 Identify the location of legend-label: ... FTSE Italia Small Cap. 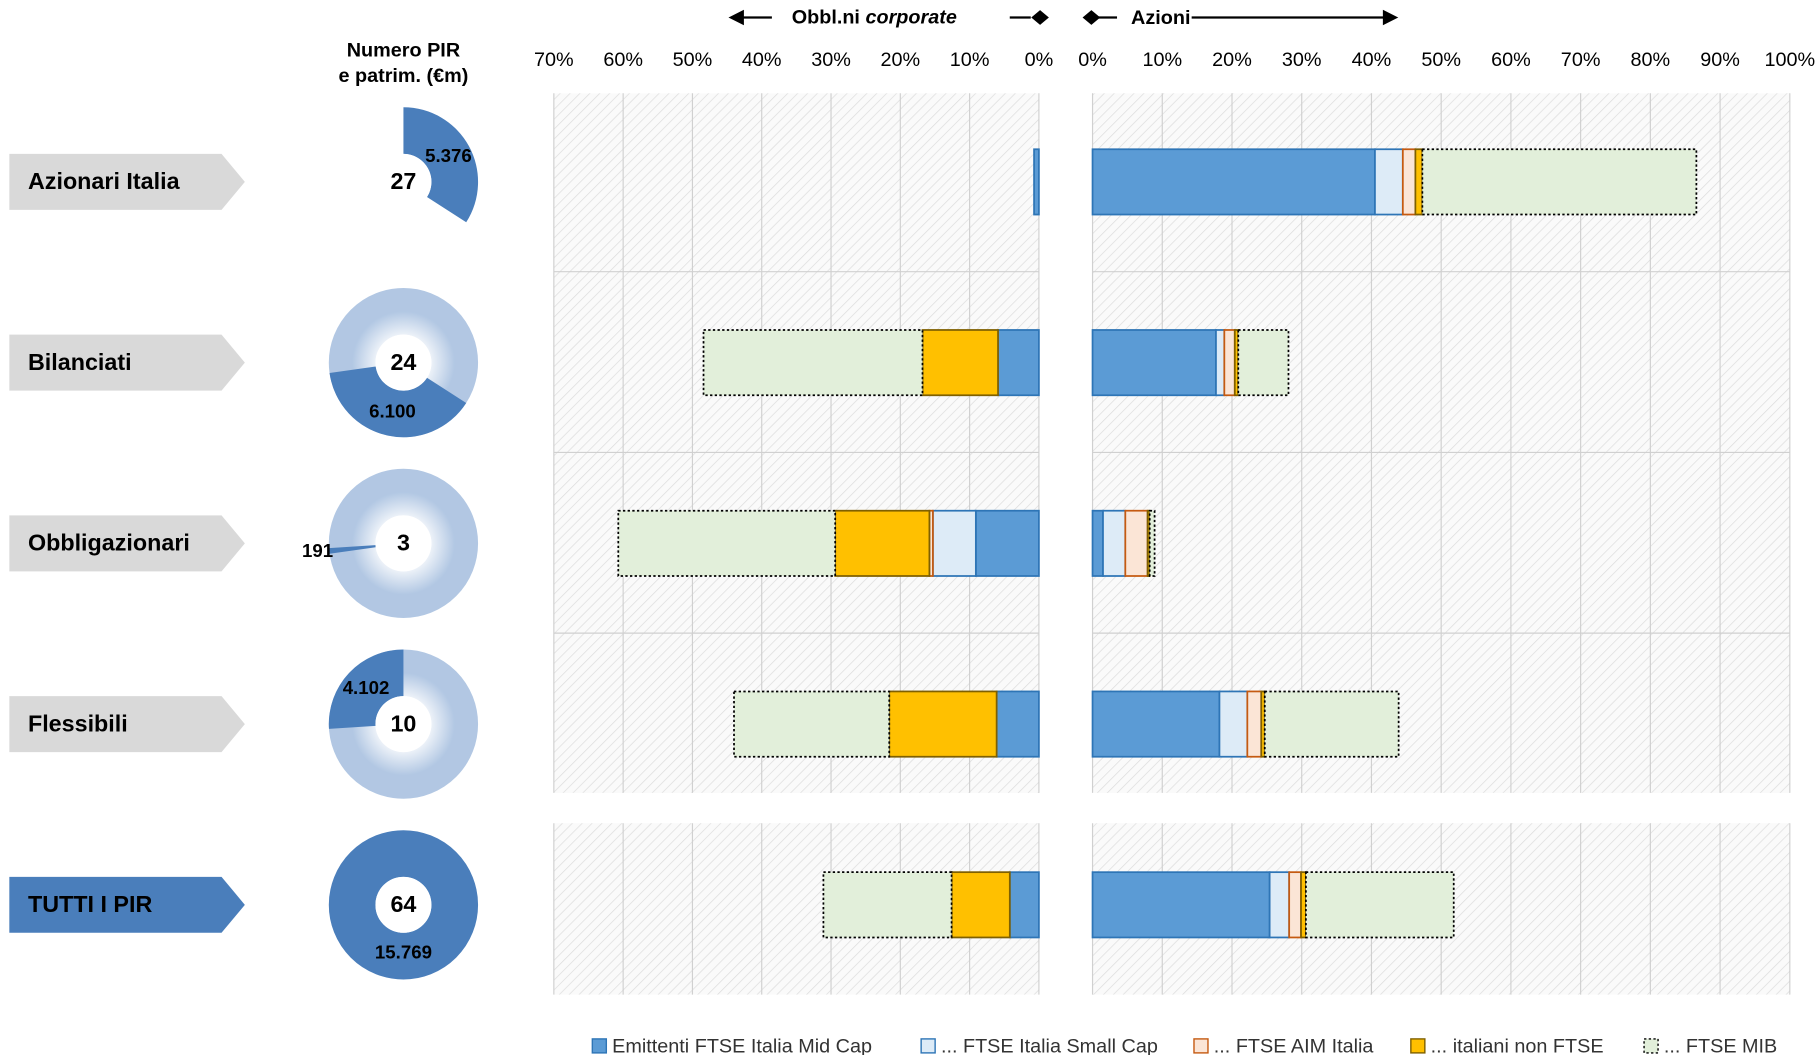
(1049, 1045).